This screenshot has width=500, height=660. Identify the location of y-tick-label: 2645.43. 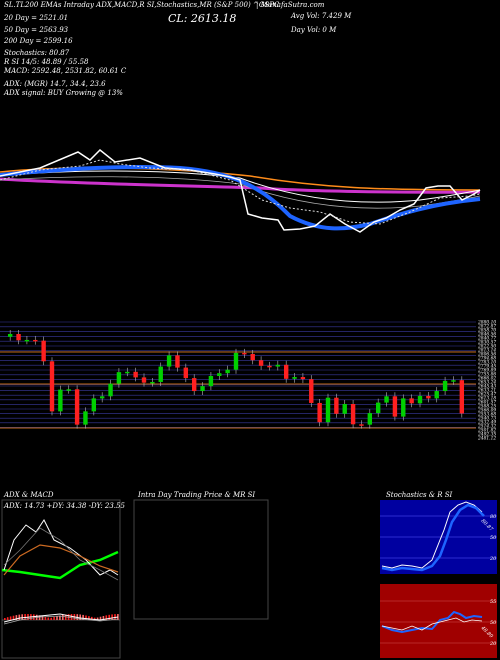
(486, 387).